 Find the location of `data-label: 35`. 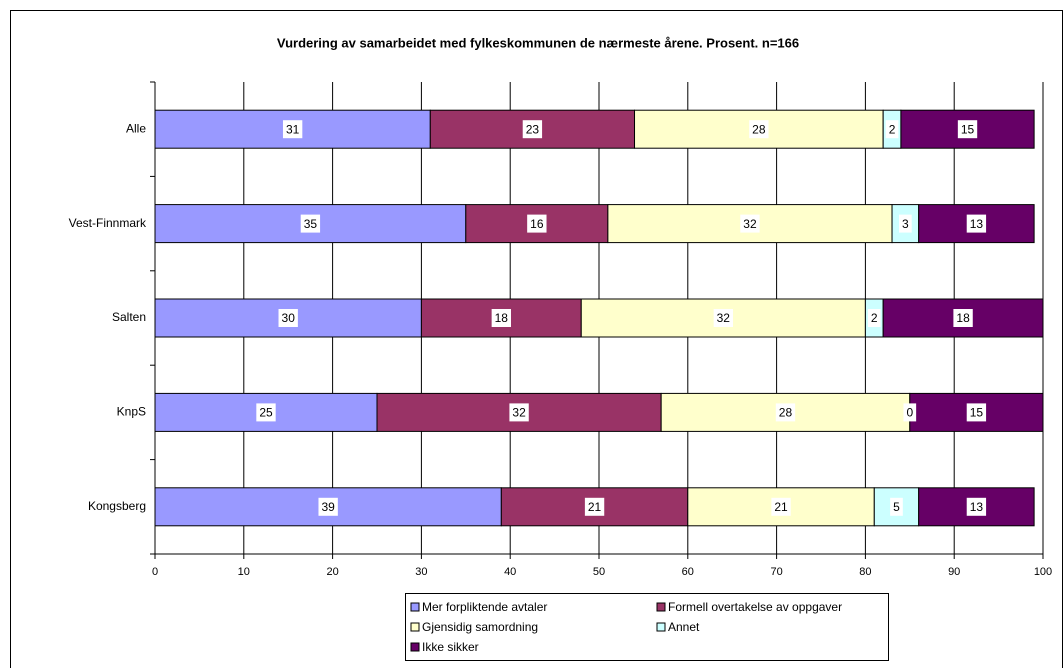

data-label: 35 is located at coordinates (311, 224).